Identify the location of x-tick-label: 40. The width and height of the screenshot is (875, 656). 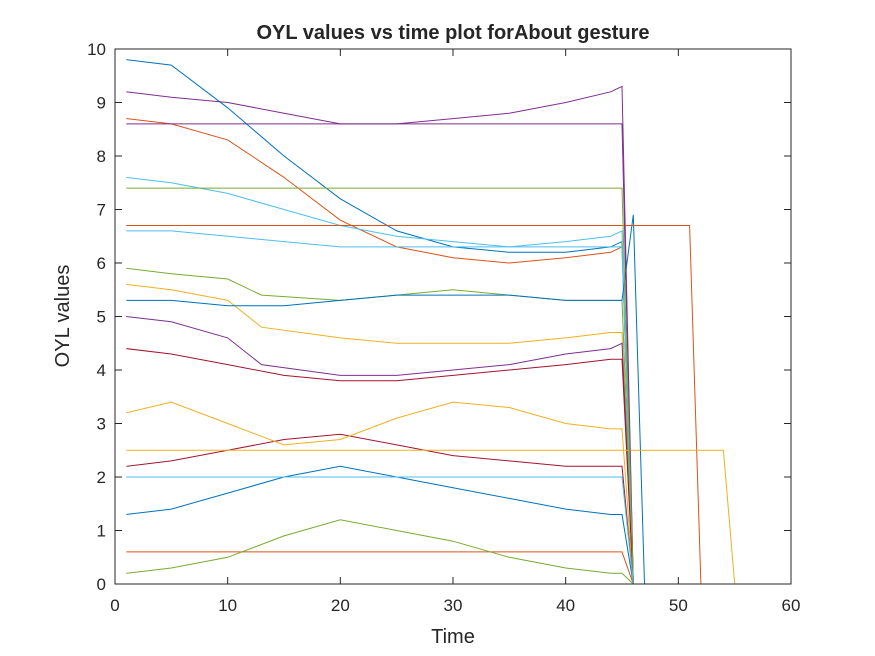
(565, 605).